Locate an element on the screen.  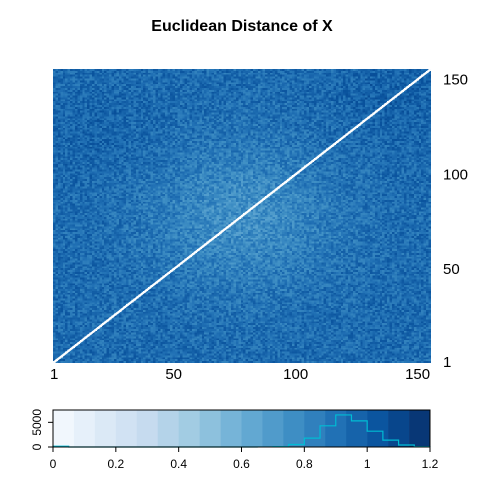
color-key-x-tick-1: 0.2 is located at coordinates (115, 464).